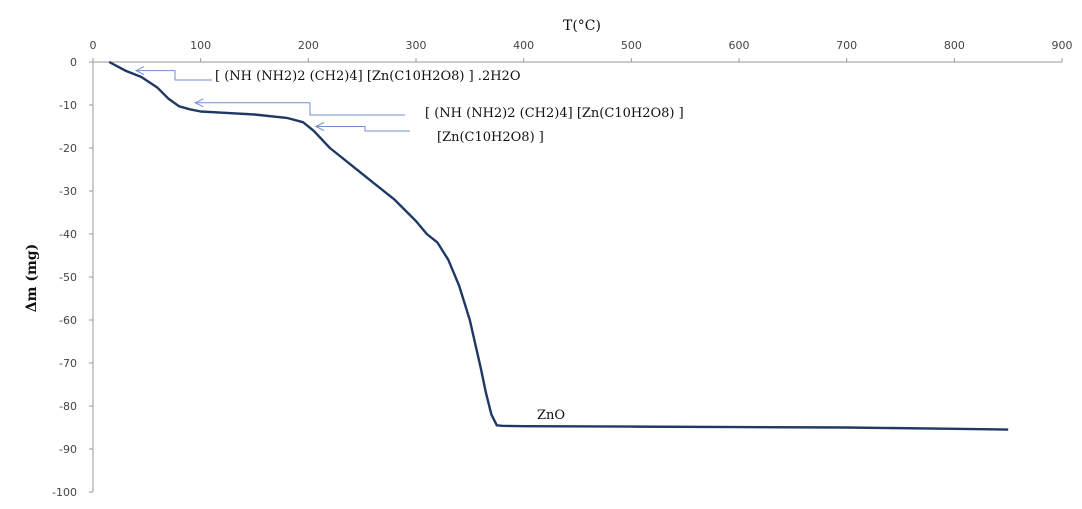 The image size is (1082, 509). I want to click on y-tick-label: -70, so click(68, 363).